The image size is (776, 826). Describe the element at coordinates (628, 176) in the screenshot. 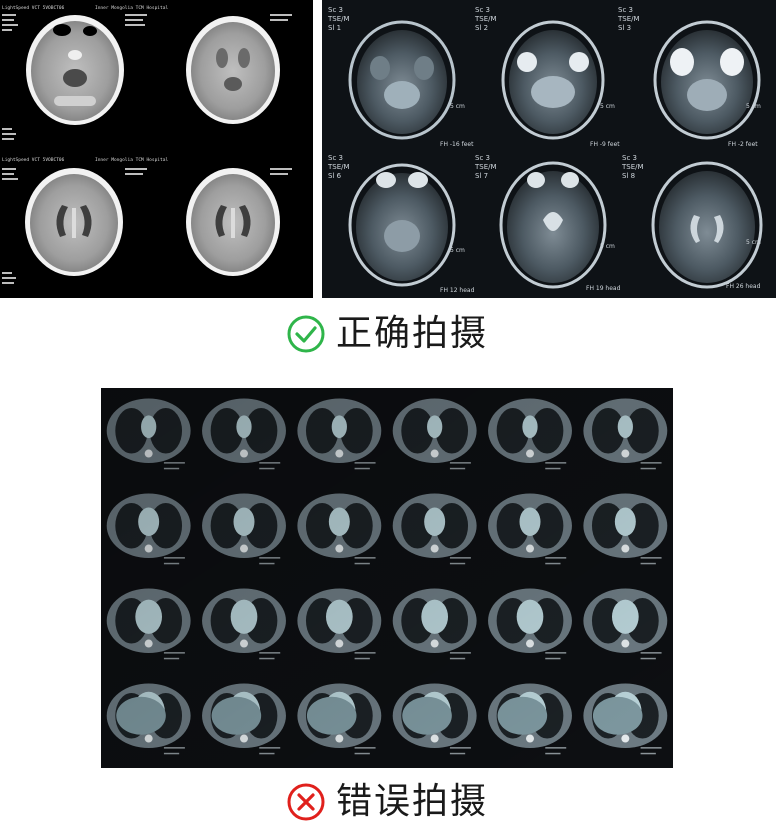

I see `svg-text: Sl 8` at that location.